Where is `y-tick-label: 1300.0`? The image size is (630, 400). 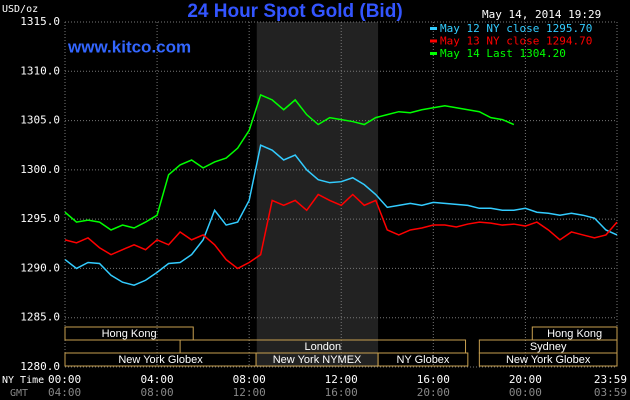
y-tick-label: 1300.0 is located at coordinates (40, 169).